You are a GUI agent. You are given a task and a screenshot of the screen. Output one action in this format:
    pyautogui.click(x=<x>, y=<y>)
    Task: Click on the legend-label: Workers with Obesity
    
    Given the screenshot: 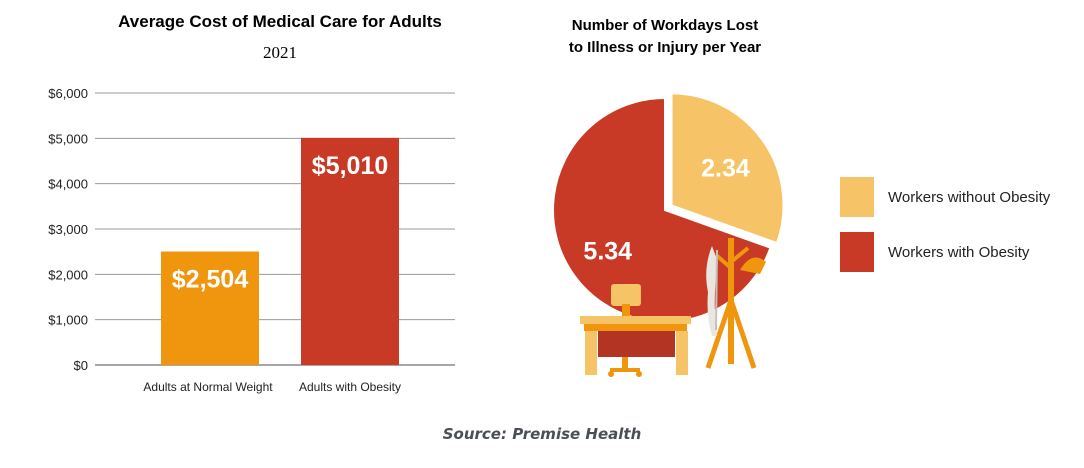 What is the action you would take?
    pyautogui.click(x=959, y=252)
    